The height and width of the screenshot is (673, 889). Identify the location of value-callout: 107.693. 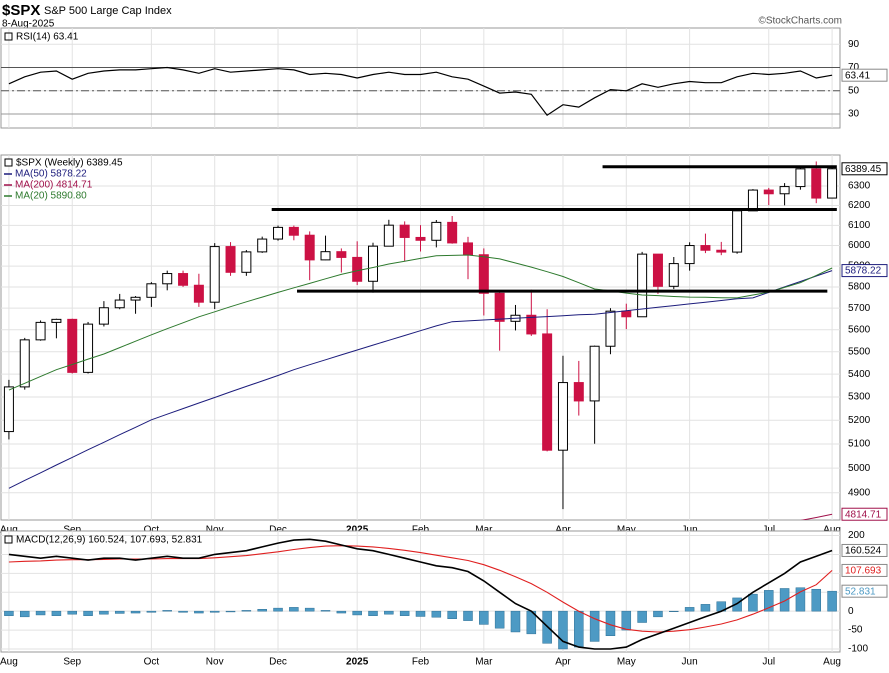
(863, 571).